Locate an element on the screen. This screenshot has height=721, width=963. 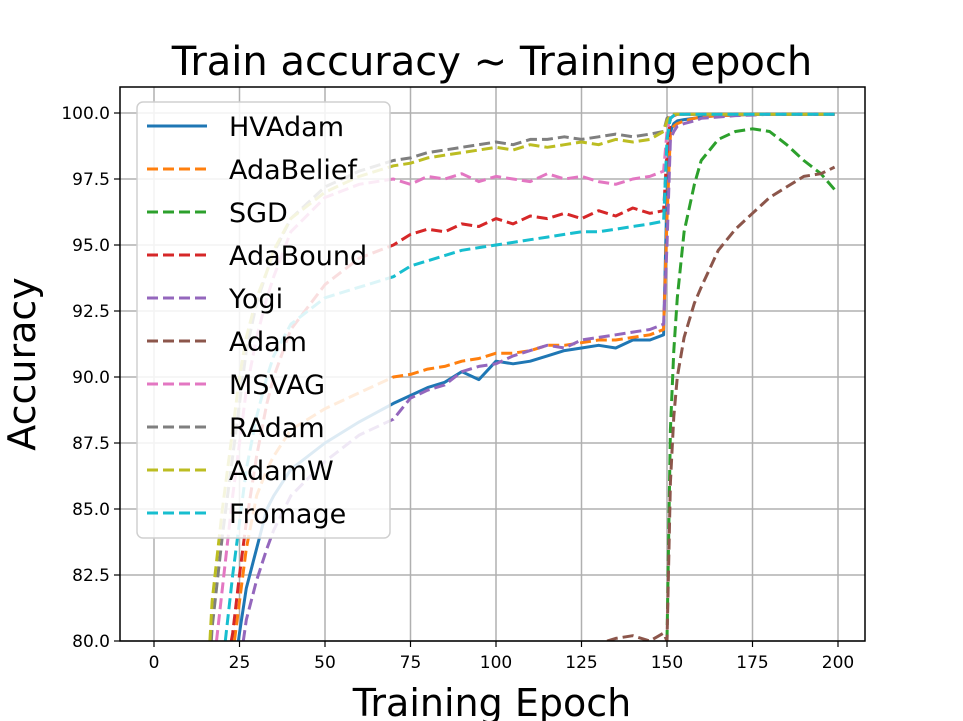
legend-label: AdaBound is located at coordinates (298, 256).